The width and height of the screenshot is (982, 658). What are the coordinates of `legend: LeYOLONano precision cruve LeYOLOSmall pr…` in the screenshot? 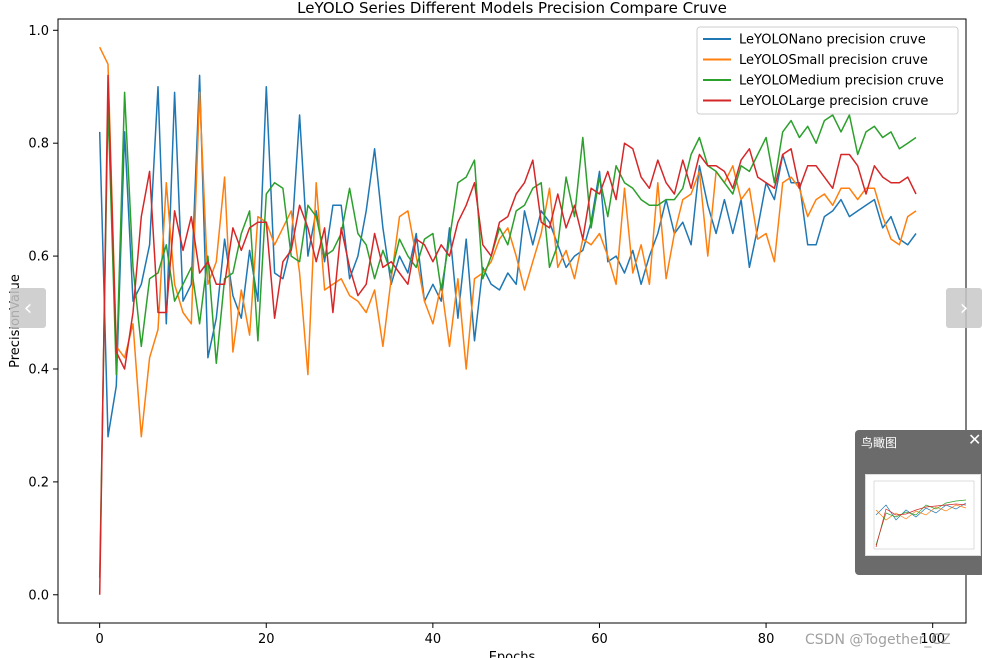 It's located at (827, 70).